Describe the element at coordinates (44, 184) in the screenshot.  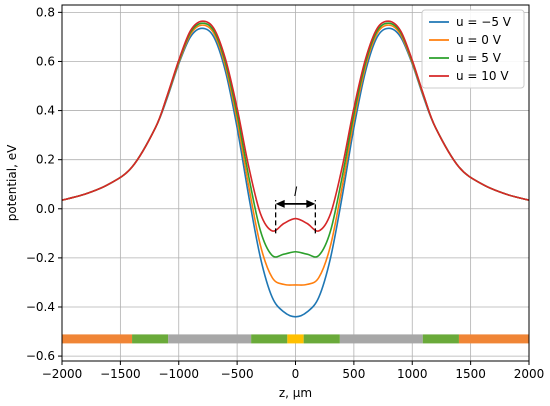
I see `y-axis-ticks: −0.6 −0.4 −0.2 0.0 0.2 0.4 0.6 0.8` at that location.